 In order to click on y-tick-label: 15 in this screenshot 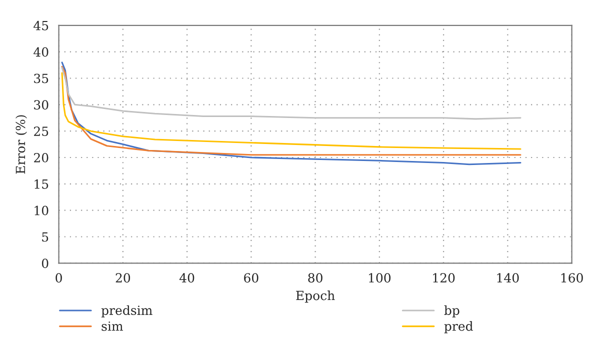, I will do `click(41, 184)`.